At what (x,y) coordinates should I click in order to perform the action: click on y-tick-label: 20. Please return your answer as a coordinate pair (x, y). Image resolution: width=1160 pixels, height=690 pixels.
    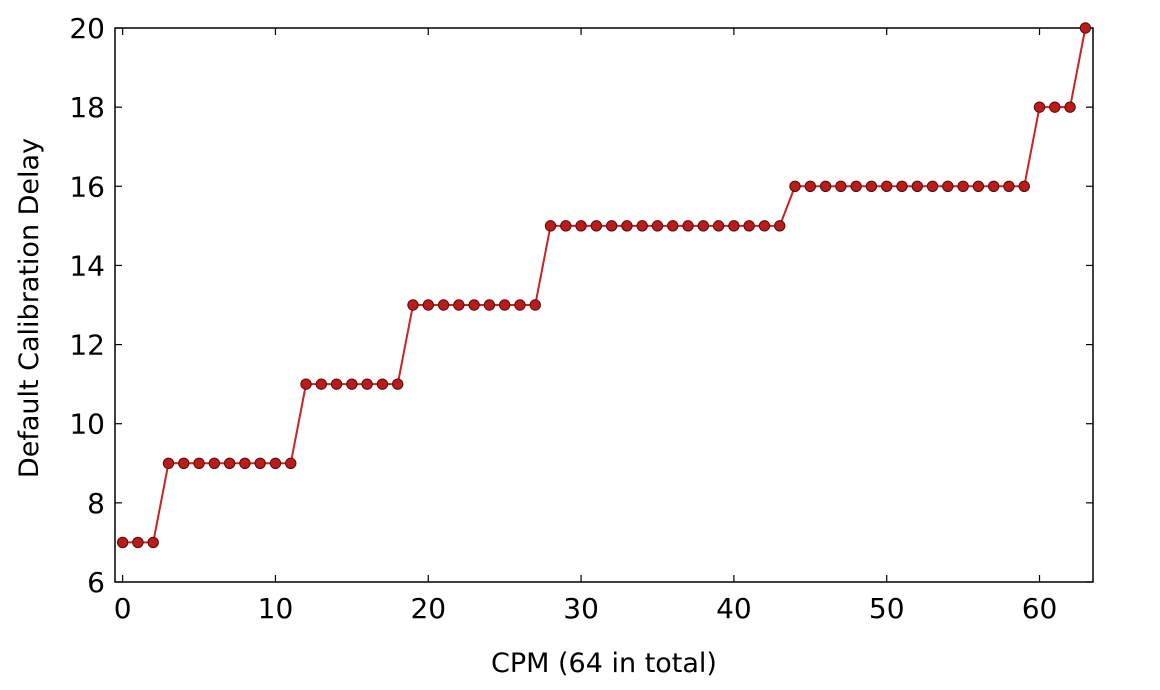
    Looking at the image, I should click on (87, 28).